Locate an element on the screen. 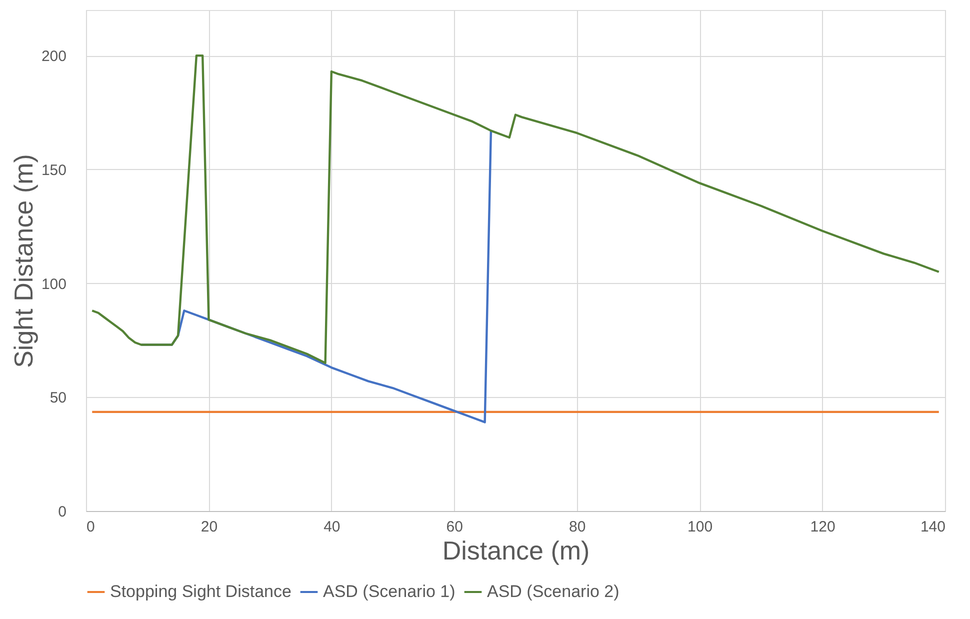  legend-label: ASD (Scenario 1) is located at coordinates (389, 591).